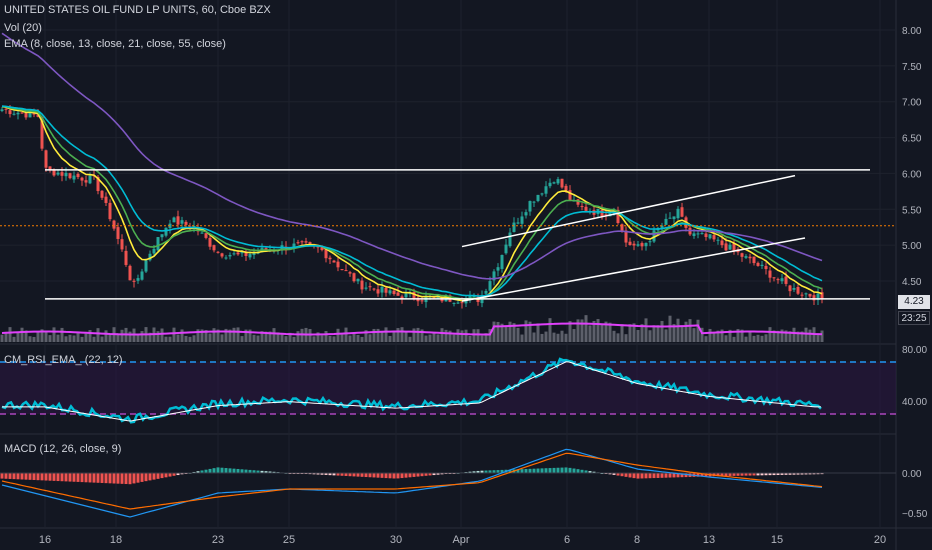 The height and width of the screenshot is (550, 932). What do you see at coordinates (448, 390) in the screenshot?
I see `rsi-panel` at bounding box center [448, 390].